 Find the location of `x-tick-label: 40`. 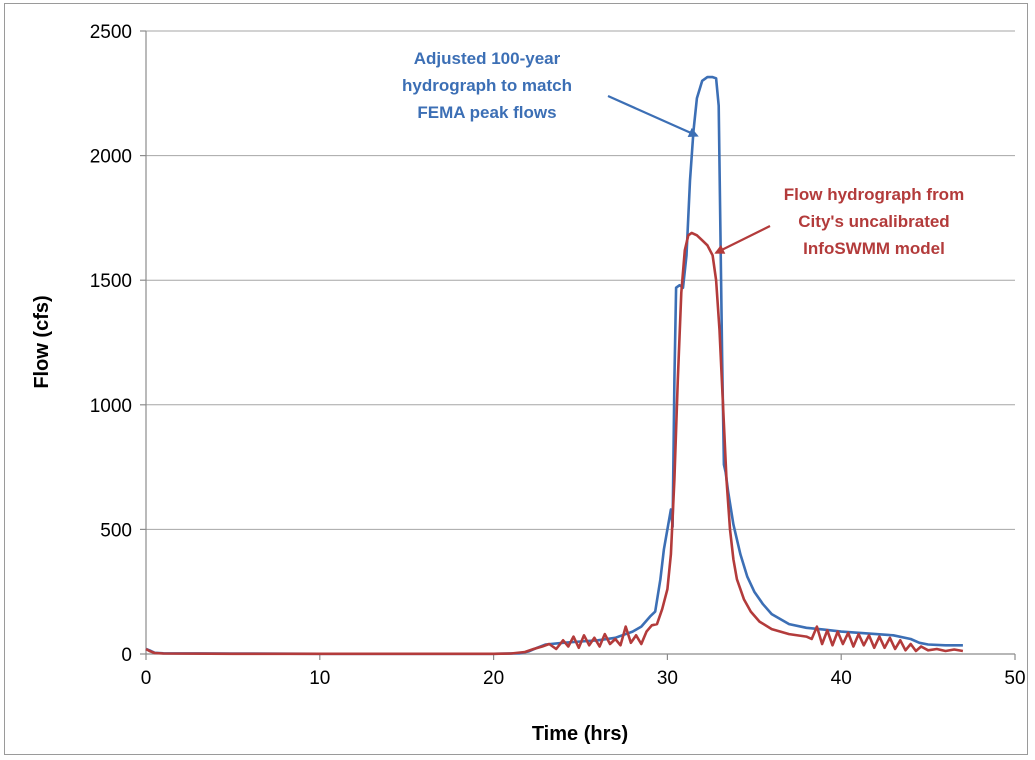

x-tick-label: 40 is located at coordinates (841, 678).